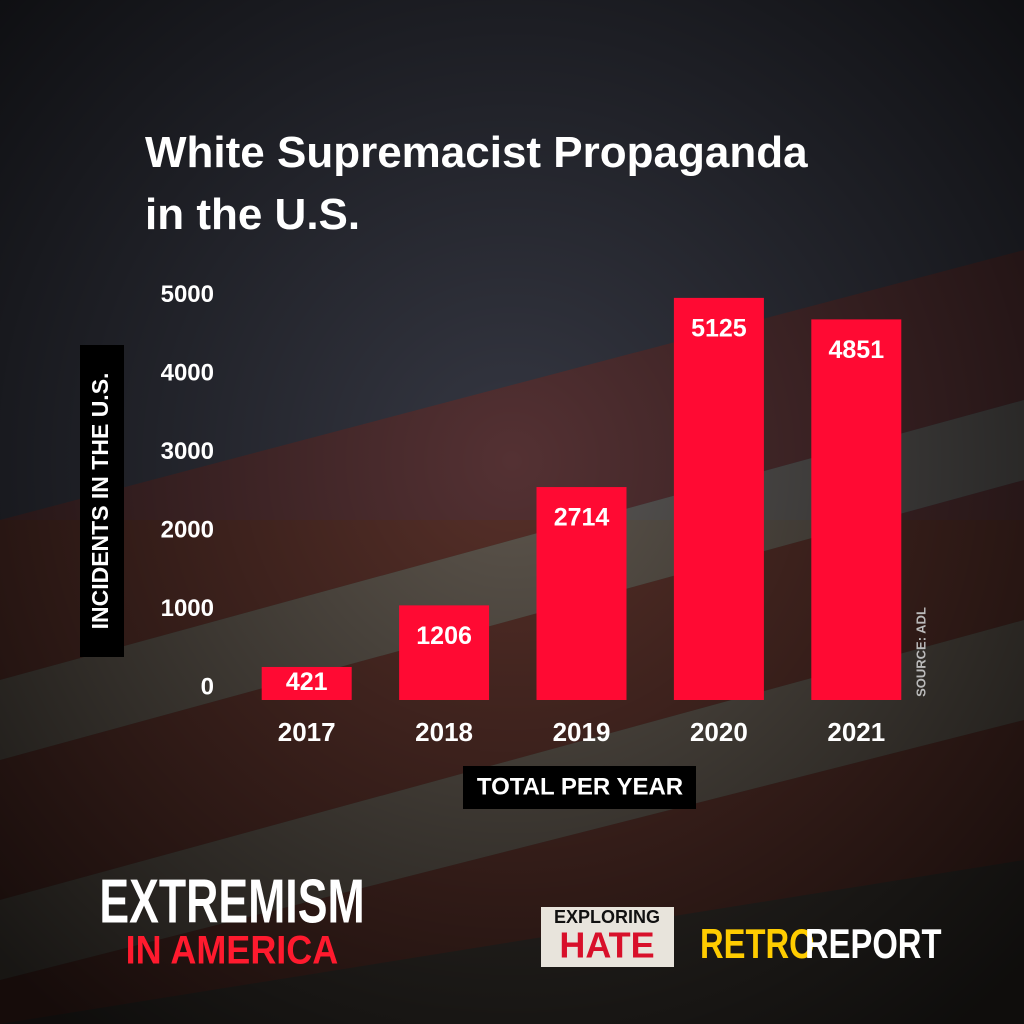 Image resolution: width=1024 pixels, height=1024 pixels. I want to click on x-tick-label: 2021, so click(856, 732).